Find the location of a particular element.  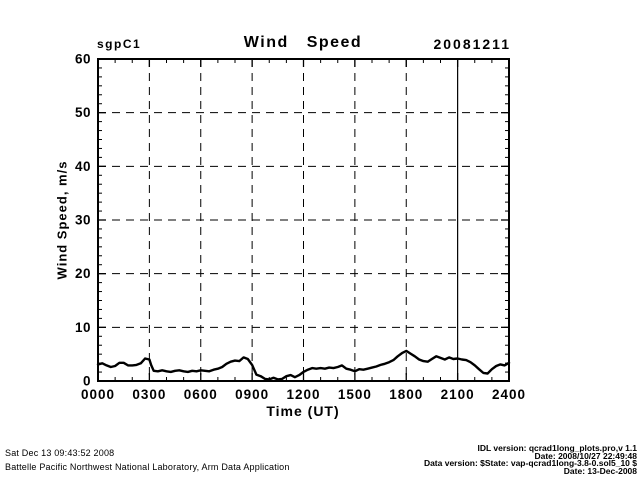

wind-speed-trace is located at coordinates (303, 365).